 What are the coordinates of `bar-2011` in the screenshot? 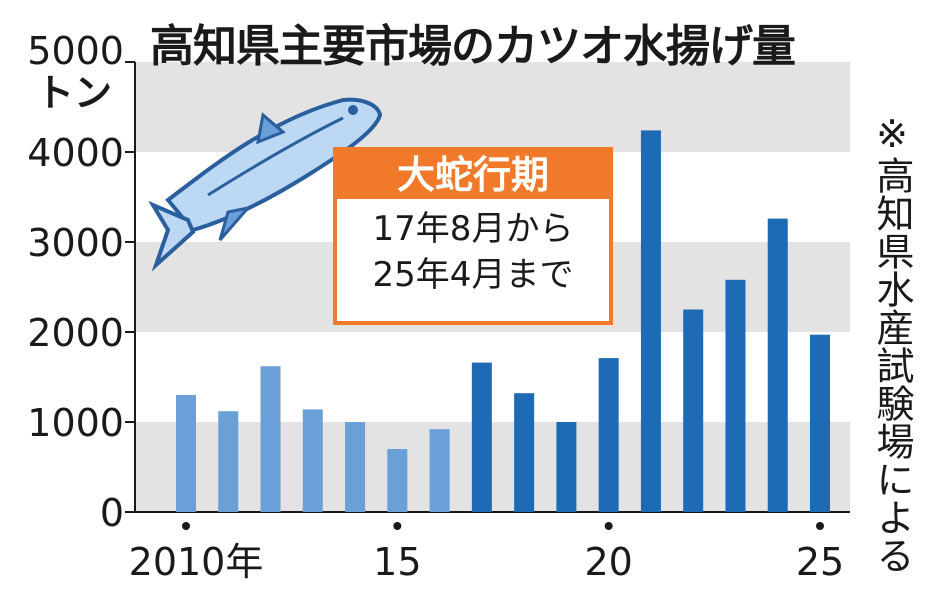 It's located at (228, 461).